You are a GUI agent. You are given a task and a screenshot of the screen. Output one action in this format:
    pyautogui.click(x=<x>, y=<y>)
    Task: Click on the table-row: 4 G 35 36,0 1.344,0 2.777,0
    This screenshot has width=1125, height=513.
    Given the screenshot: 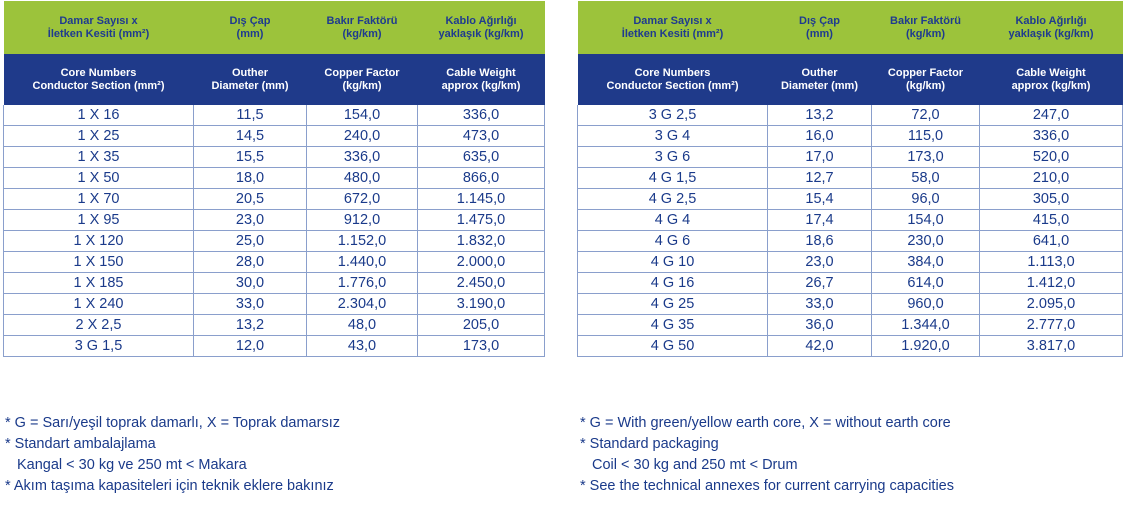 What is the action you would take?
    pyautogui.click(x=850, y=325)
    